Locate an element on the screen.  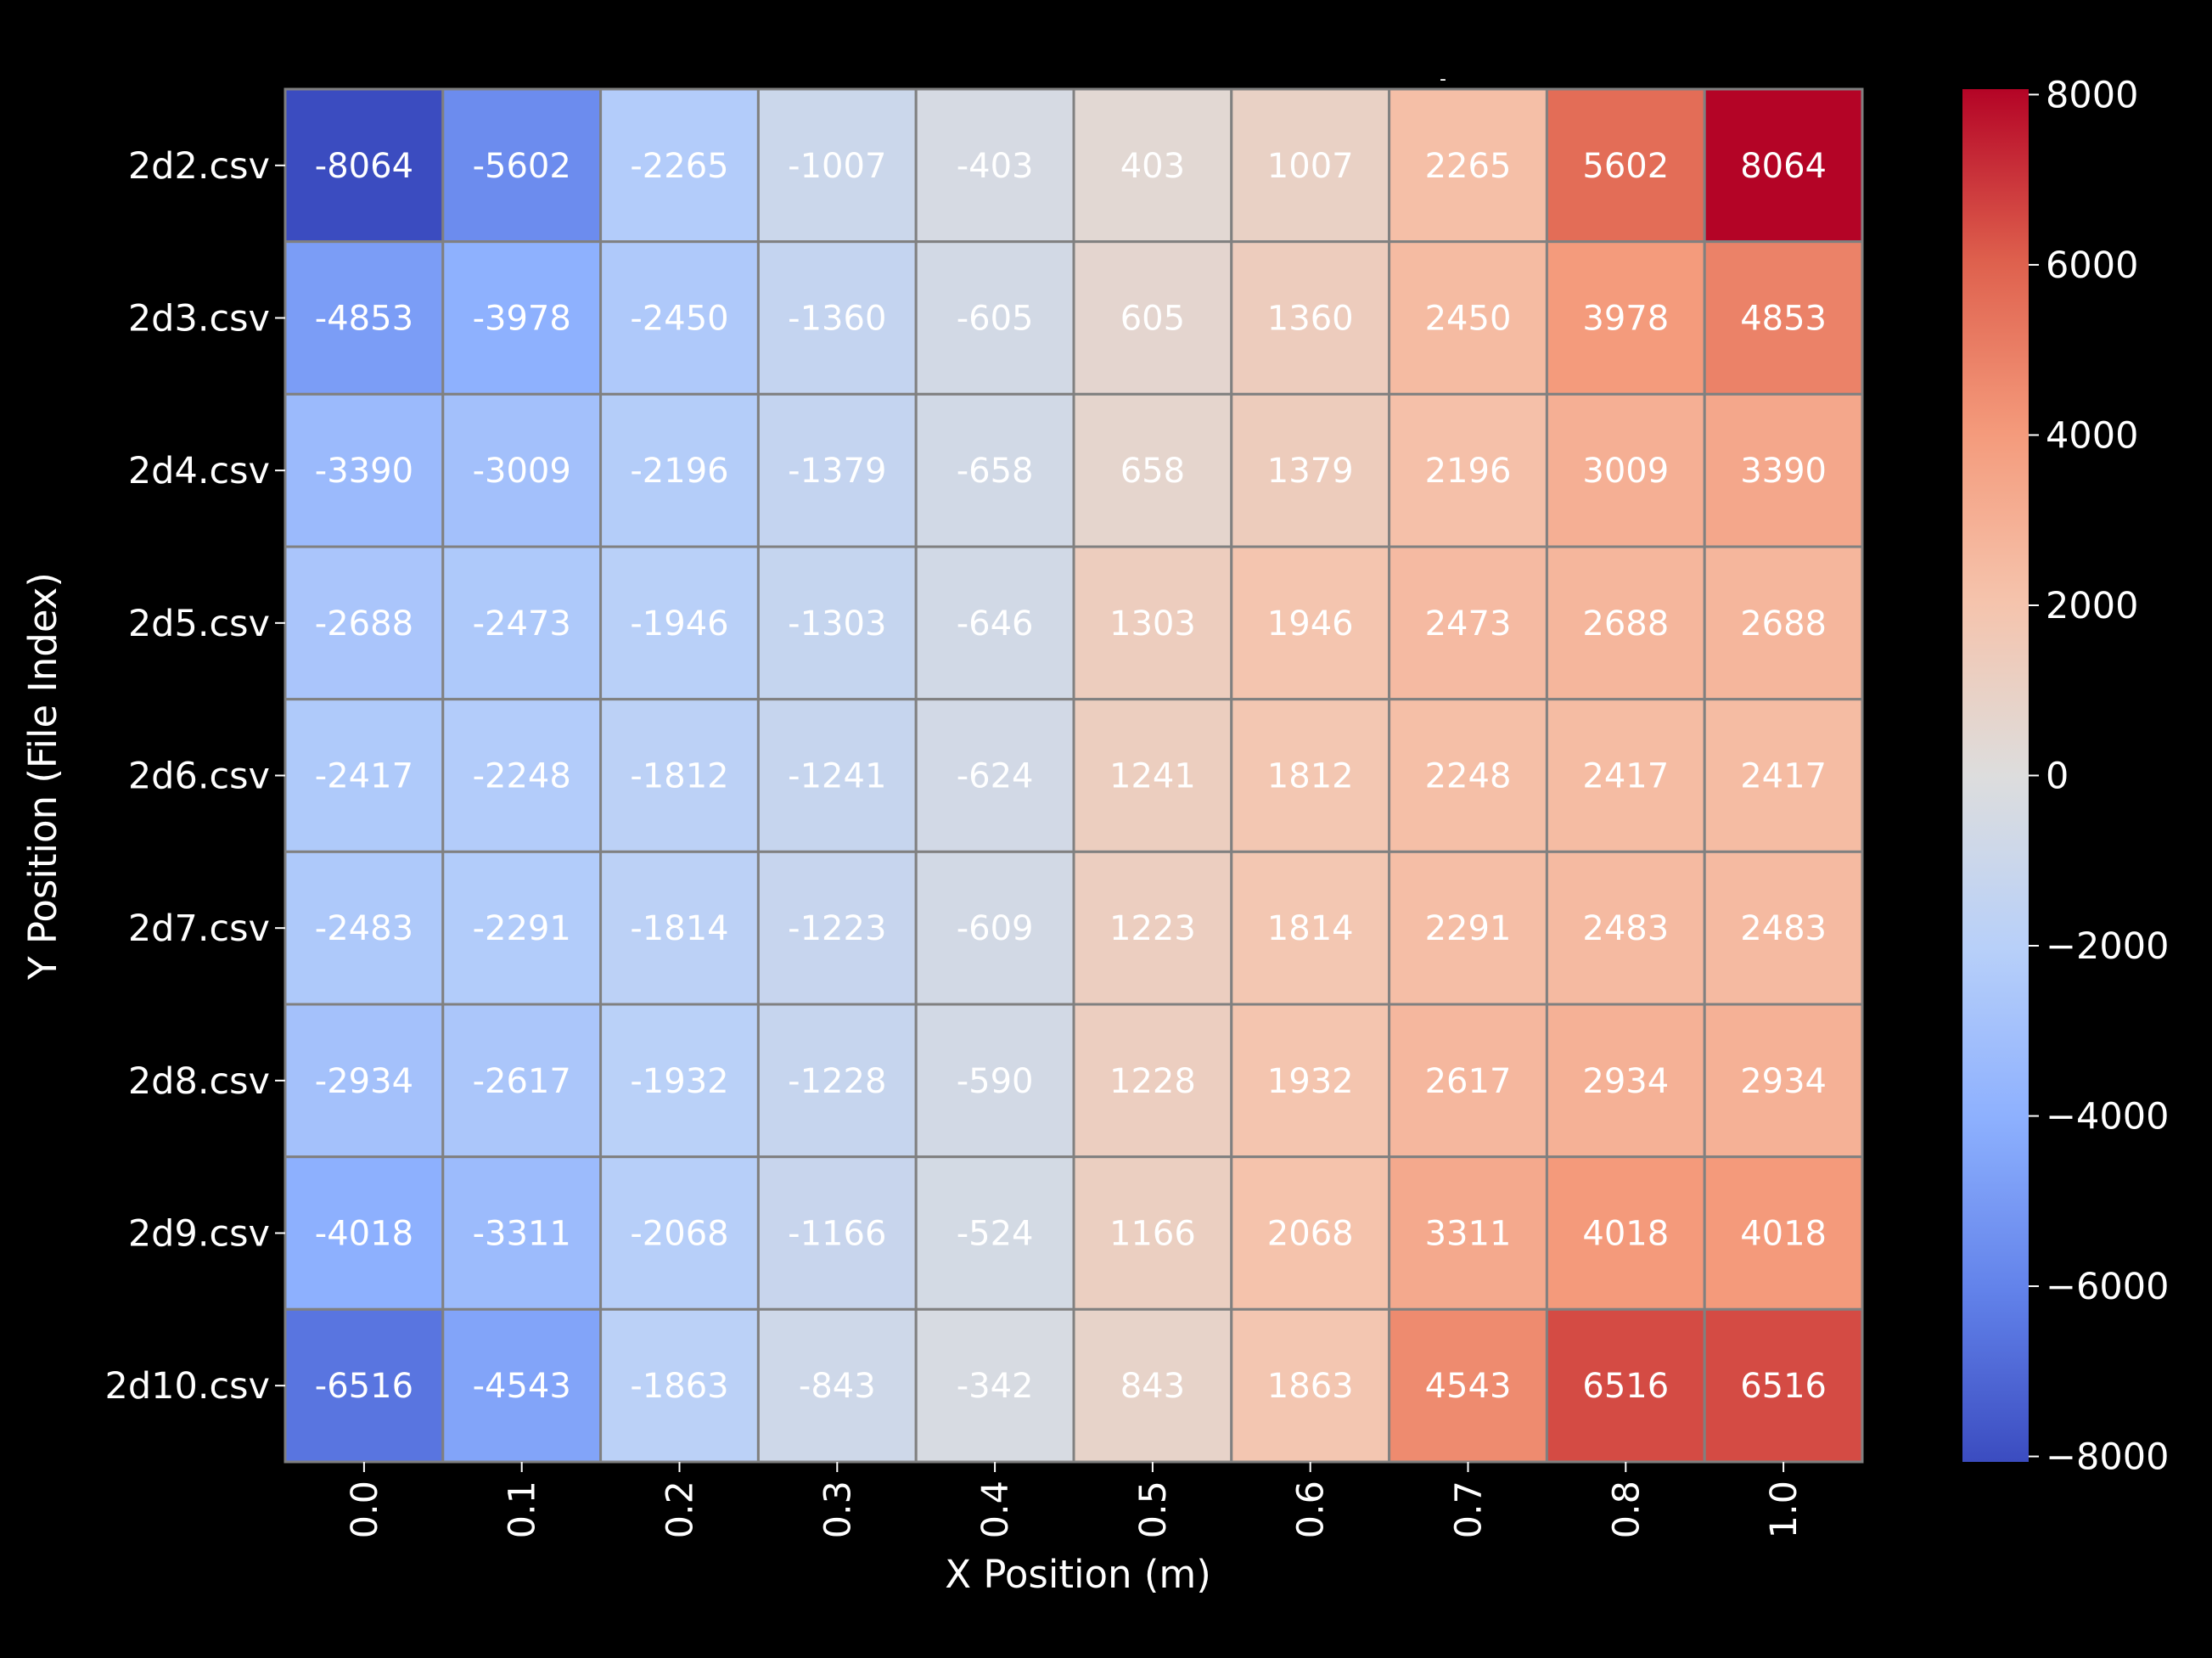
cell-value: -6516 is located at coordinates (364, 1387).